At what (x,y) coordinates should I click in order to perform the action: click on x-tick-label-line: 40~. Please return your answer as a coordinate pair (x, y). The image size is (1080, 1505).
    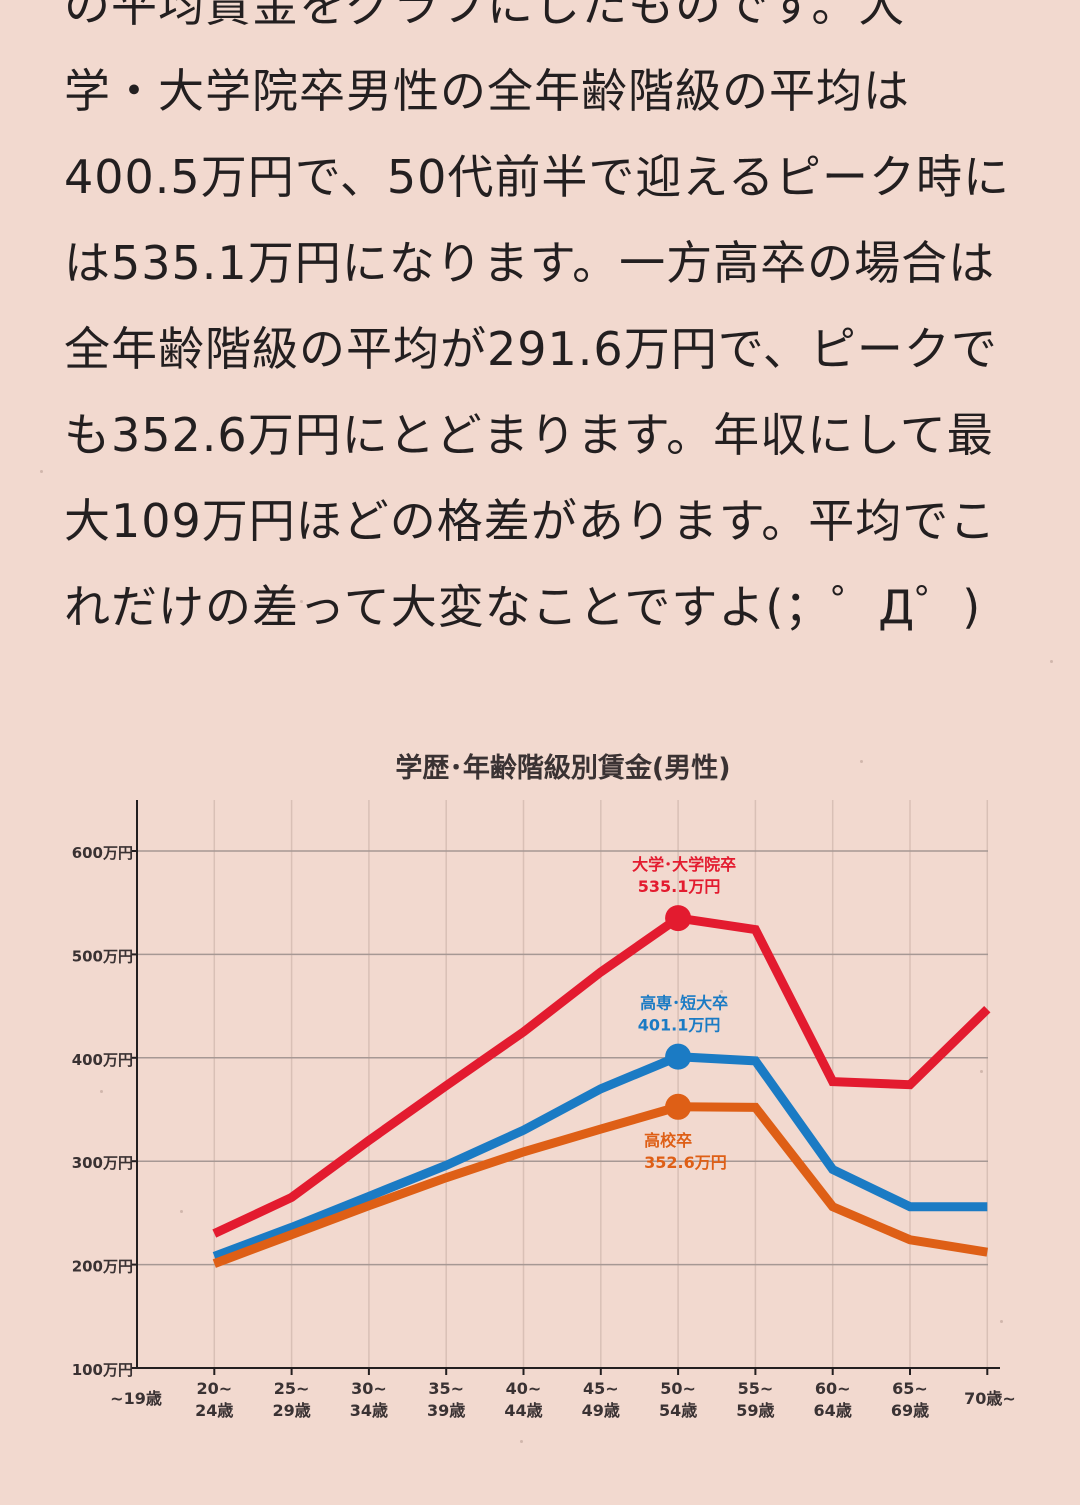
    Looking at the image, I should click on (524, 1388).